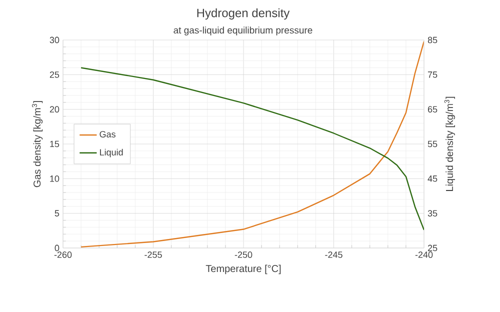  Describe the element at coordinates (37, 144) in the screenshot. I see `y-axis-title: Gas density [kg/m$^{3}$]` at that location.